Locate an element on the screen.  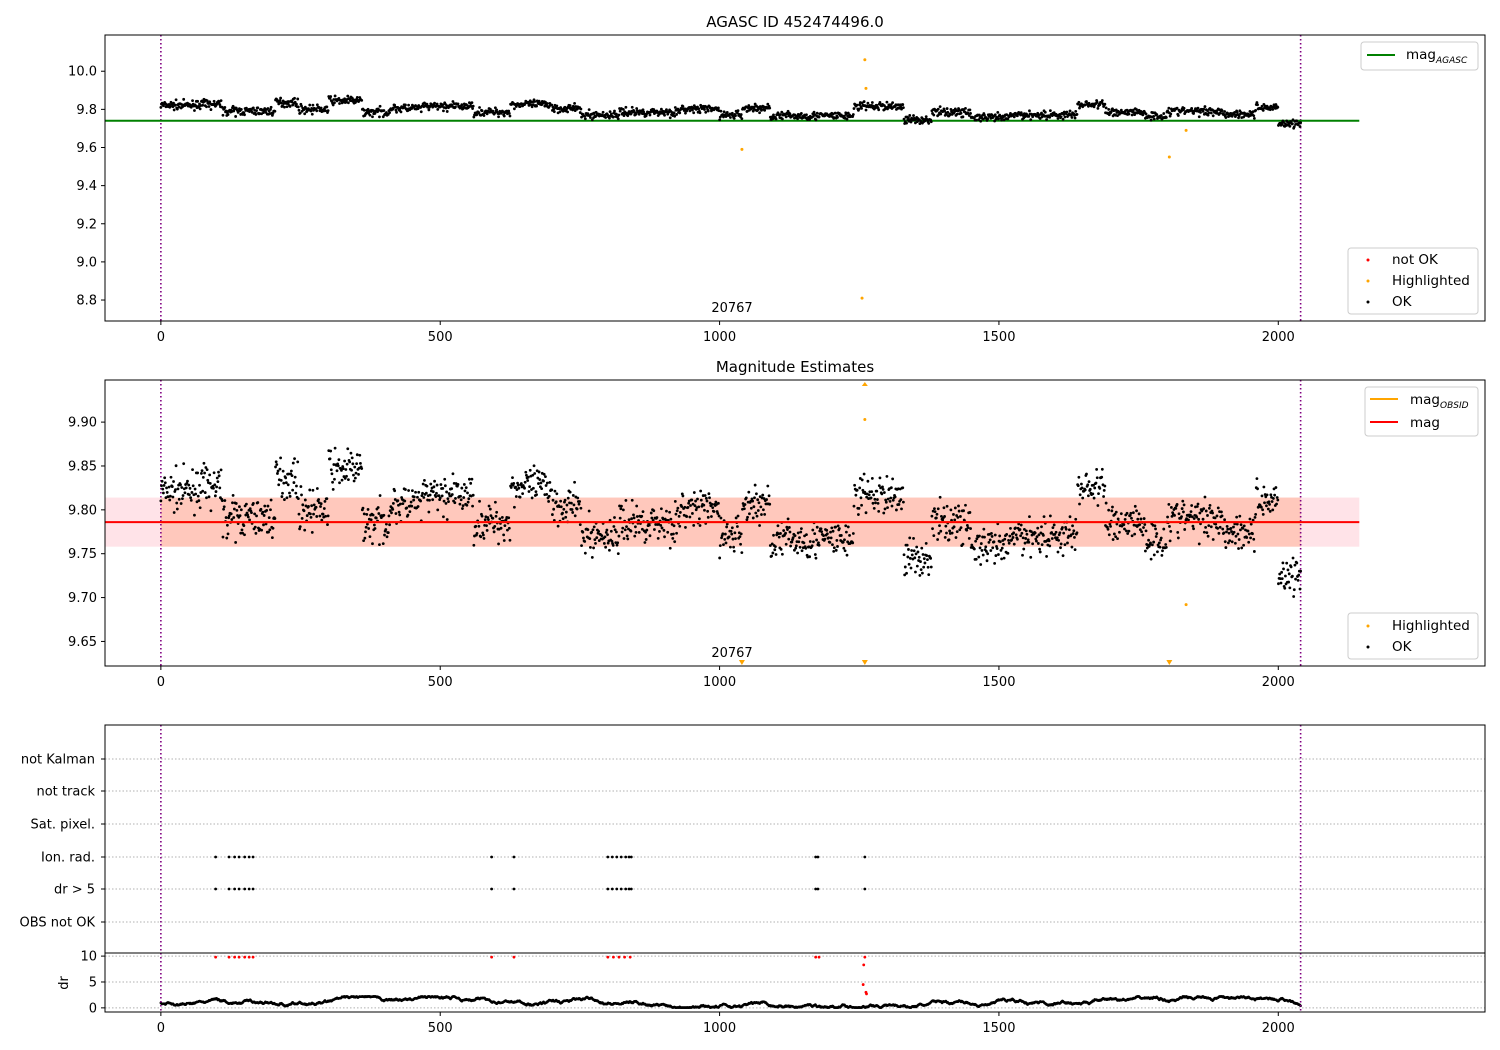
magnitude-ytick-label: 9.85 is located at coordinates (82, 466).